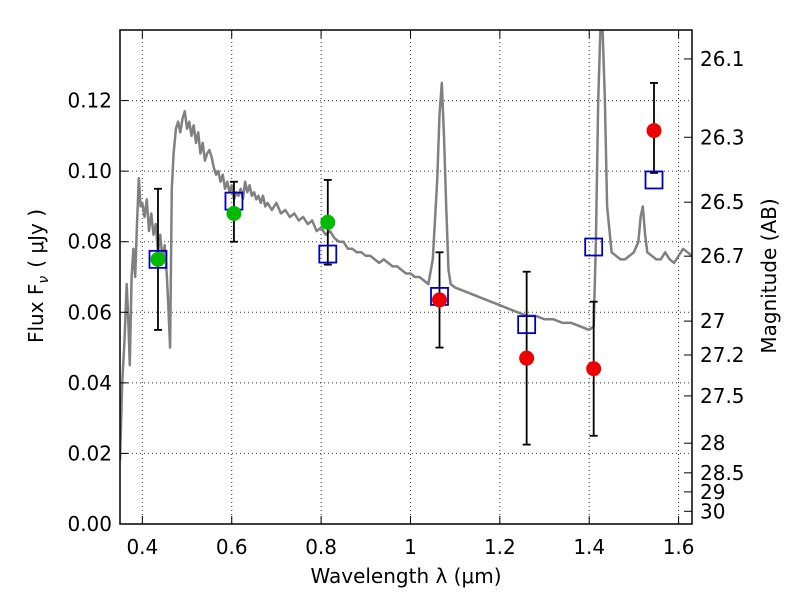  What do you see at coordinates (44, 280) in the screenshot?
I see `y-axis-label-subscript: ν` at bounding box center [44, 280].